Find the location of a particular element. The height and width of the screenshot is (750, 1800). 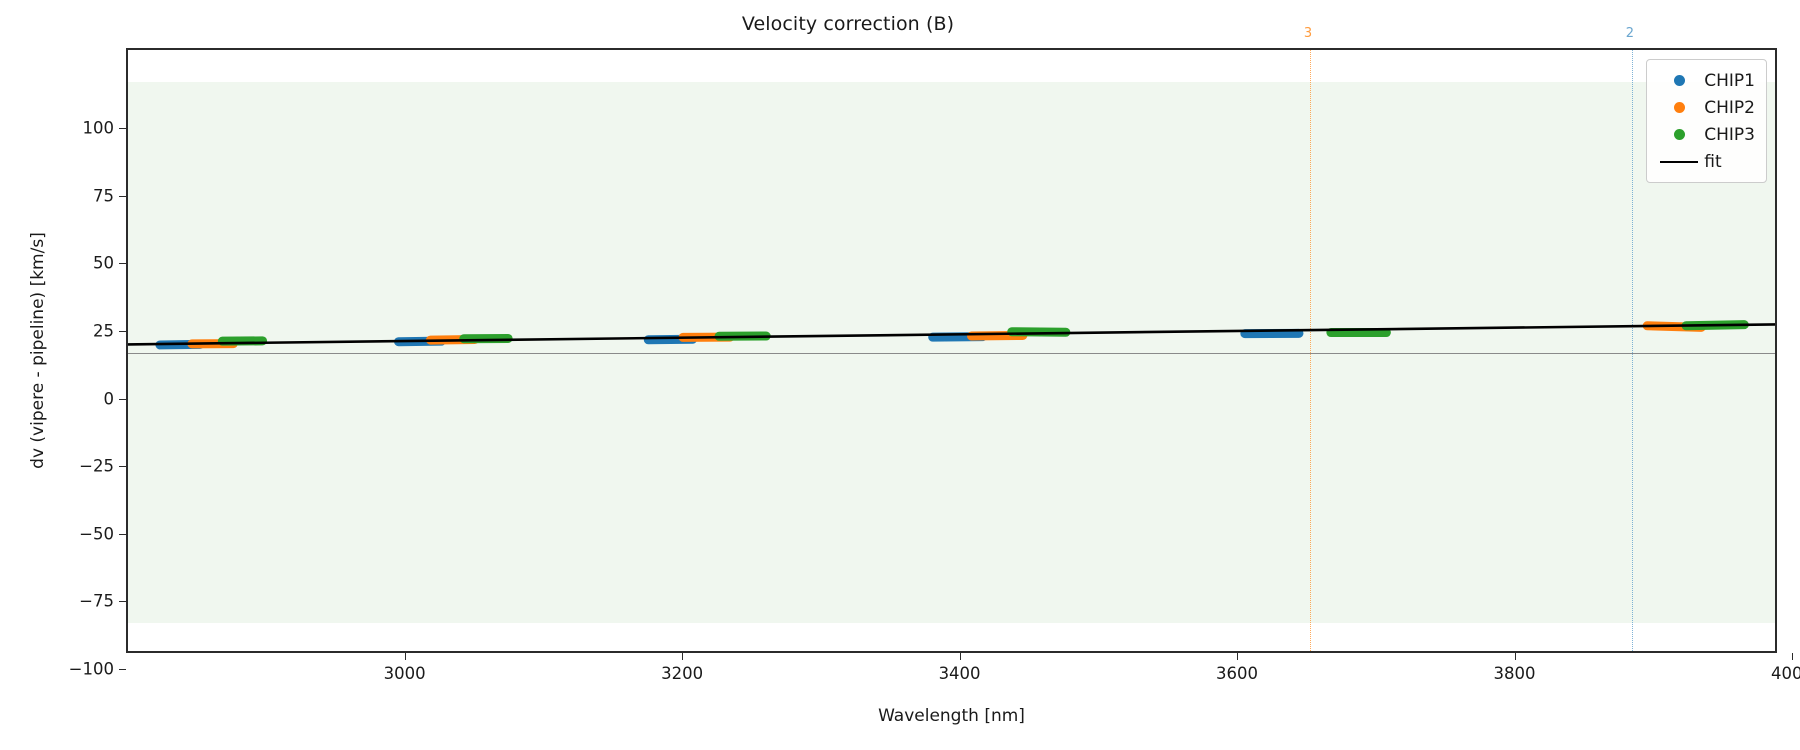

y-axis-label: dv (vipere - pipeline) [km/s] is located at coordinates (38, 350).